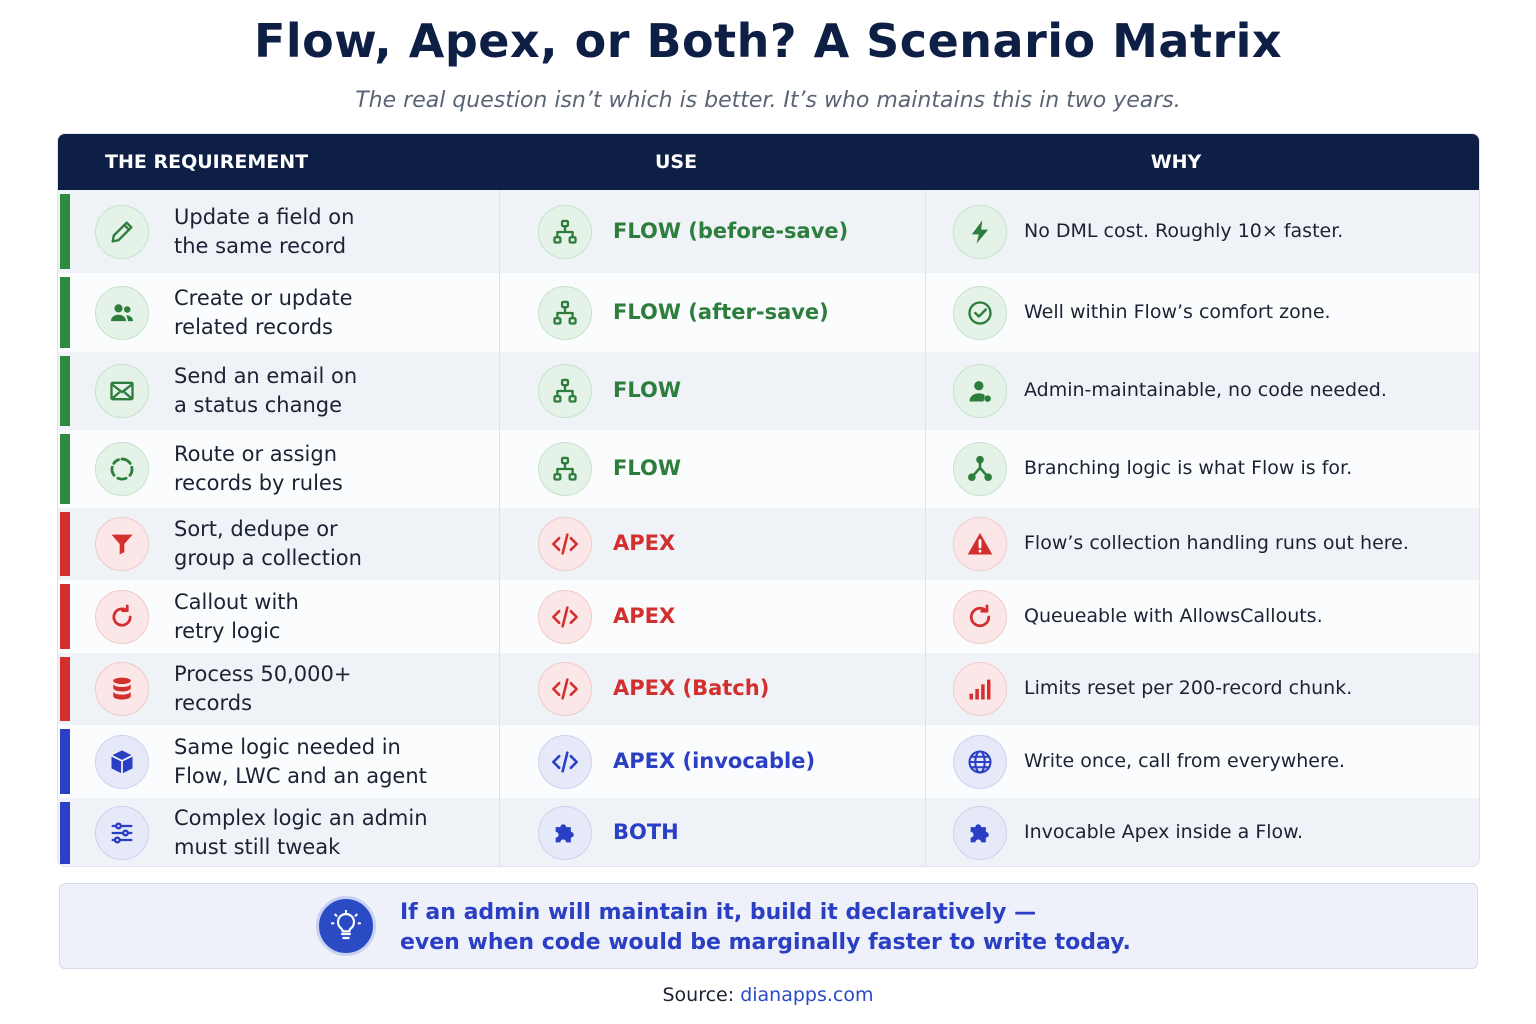 The width and height of the screenshot is (1536, 1024). I want to click on why-text: Invocable Apex inside a Flow., so click(1164, 832).